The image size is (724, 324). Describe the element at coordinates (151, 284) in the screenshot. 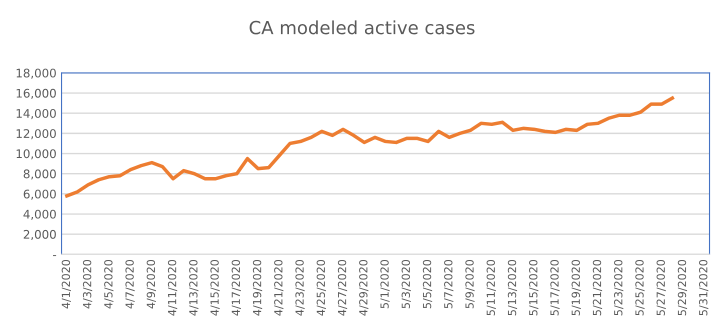

I see `x-tick-label: 4/9/2020` at that location.